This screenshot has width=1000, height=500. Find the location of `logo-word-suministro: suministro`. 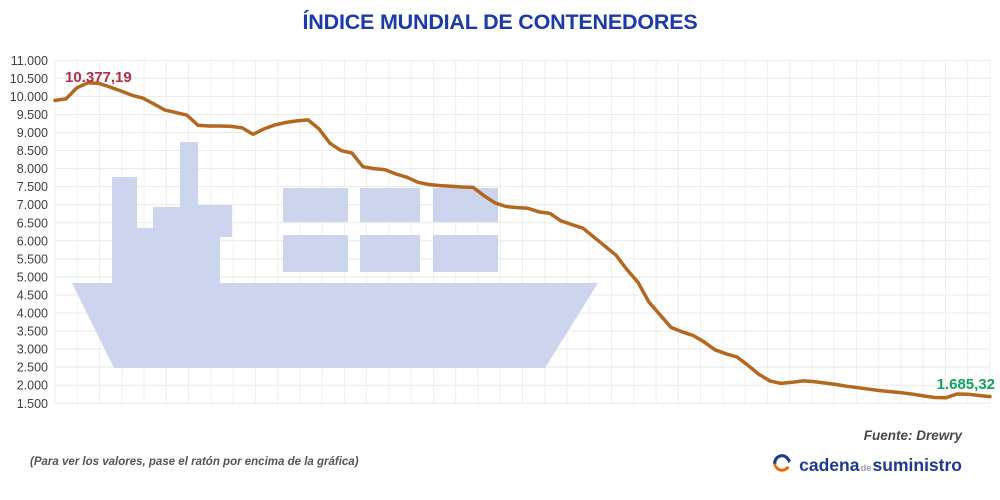

logo-word-suministro: suministro is located at coordinates (917, 465).